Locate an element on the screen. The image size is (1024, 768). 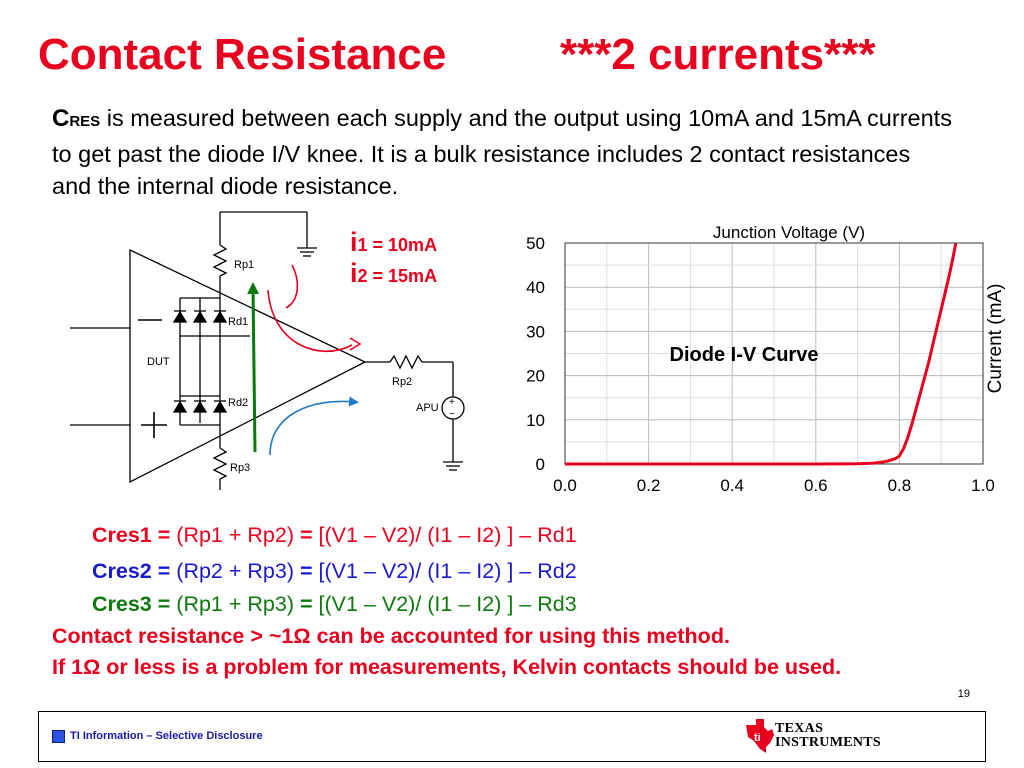
label-apu: APU is located at coordinates (427, 408).